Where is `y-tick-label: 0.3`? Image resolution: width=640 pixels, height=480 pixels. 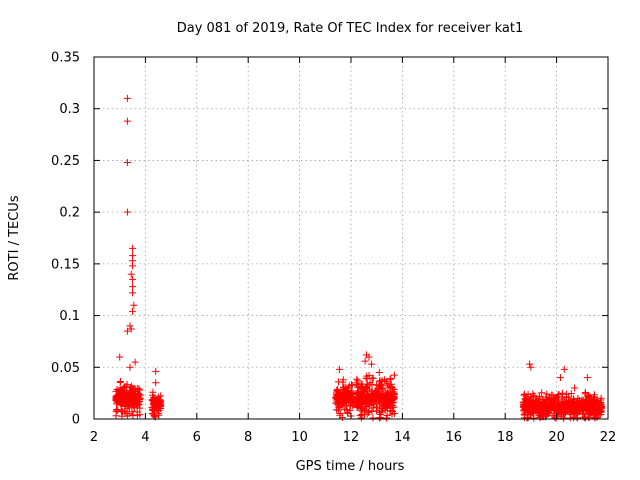 y-tick-label: 0.3 is located at coordinates (69, 109).